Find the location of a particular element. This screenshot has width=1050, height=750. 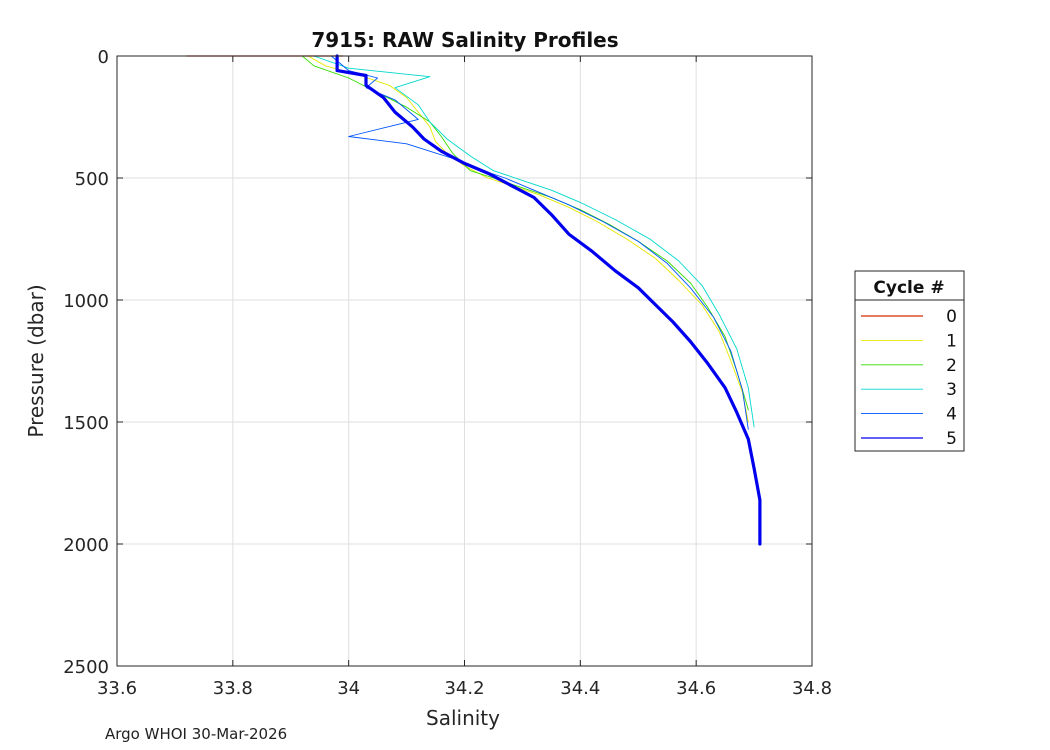

y-axis-label: Pressure (dbar) is located at coordinates (36, 360).